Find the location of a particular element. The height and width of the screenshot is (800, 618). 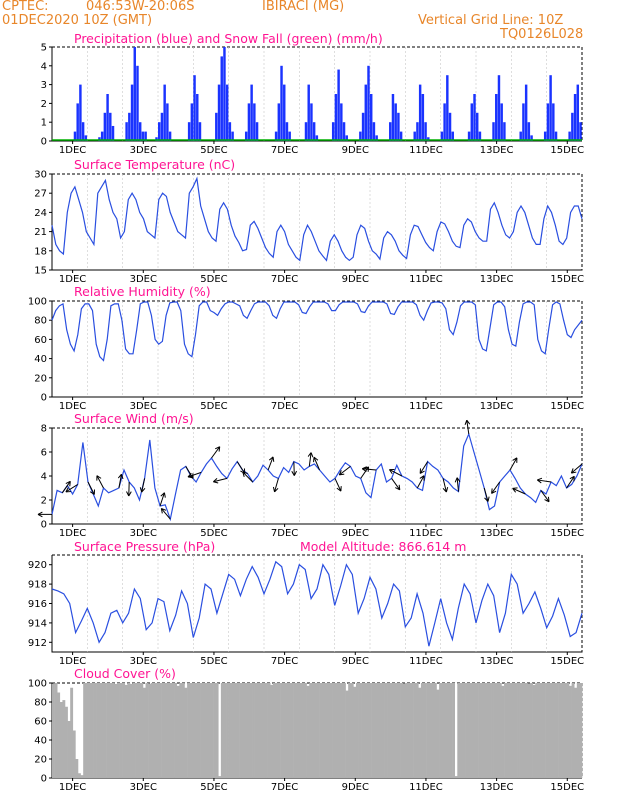

pres-annotation: Model Altitude: 866.614 m is located at coordinates (383, 546).